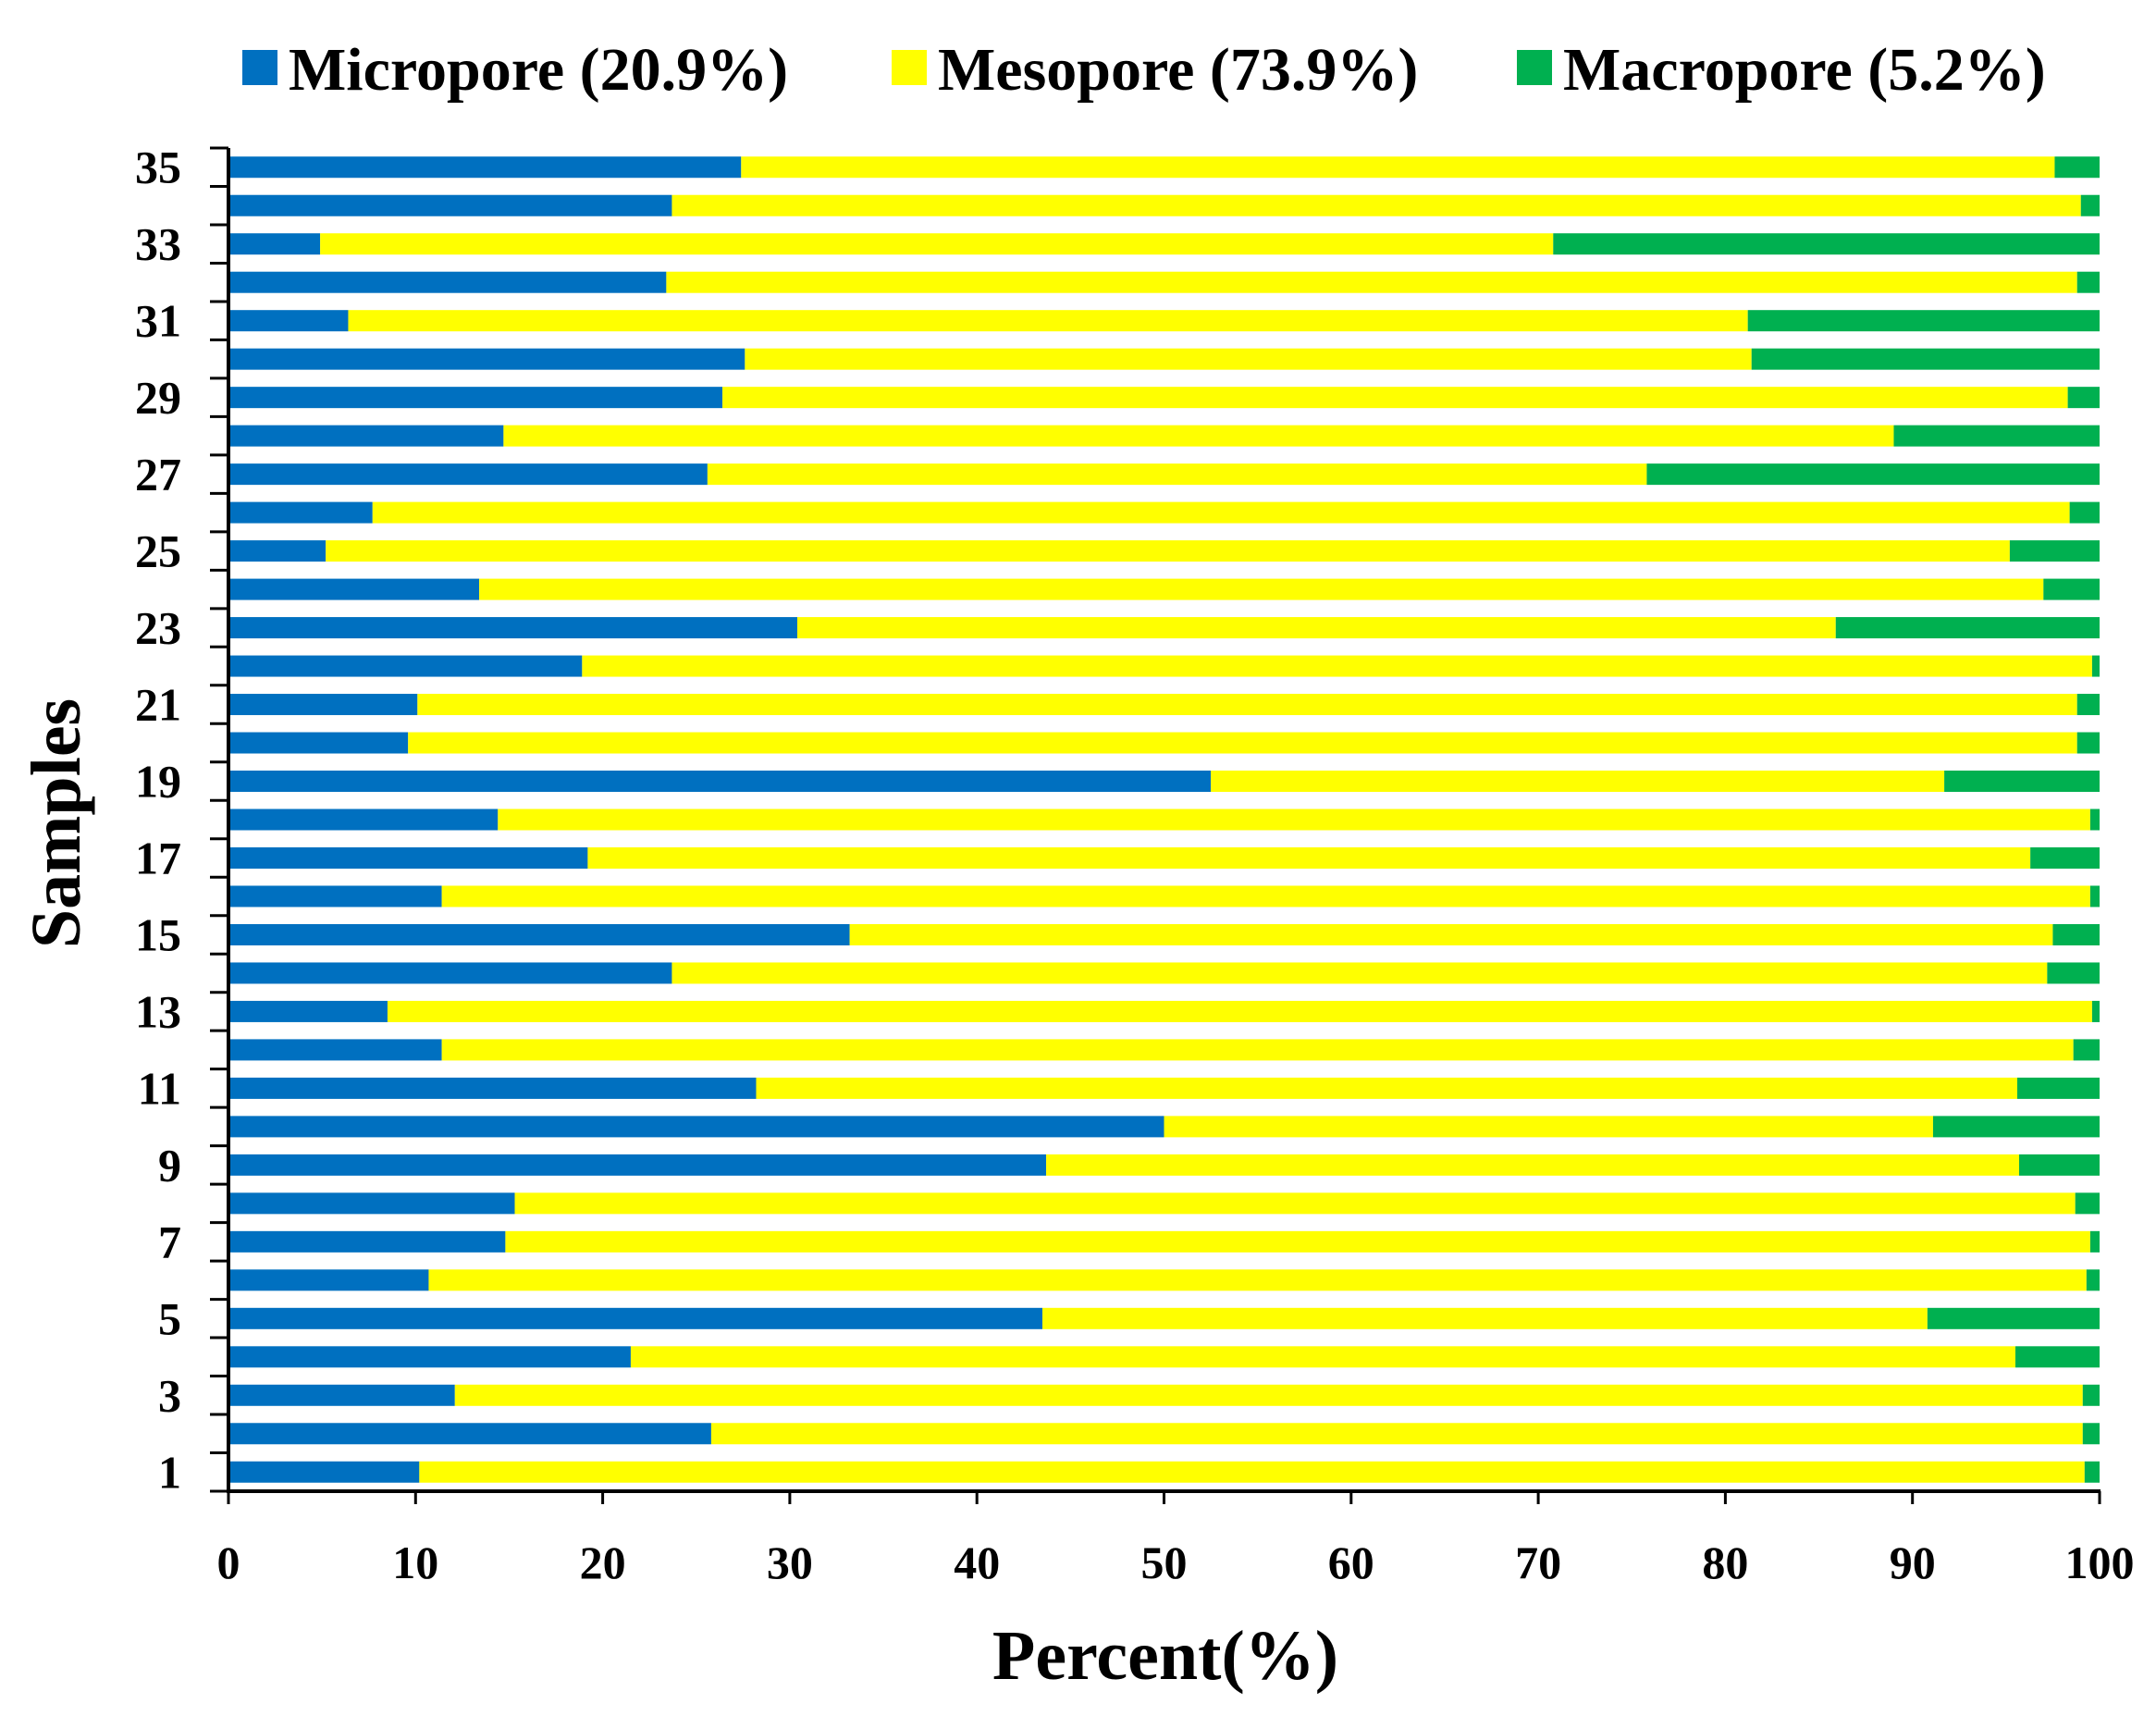 This screenshot has width=2156, height=1716. Describe the element at coordinates (603, 1562) in the screenshot. I see `x-tick-label-20: 20` at that location.